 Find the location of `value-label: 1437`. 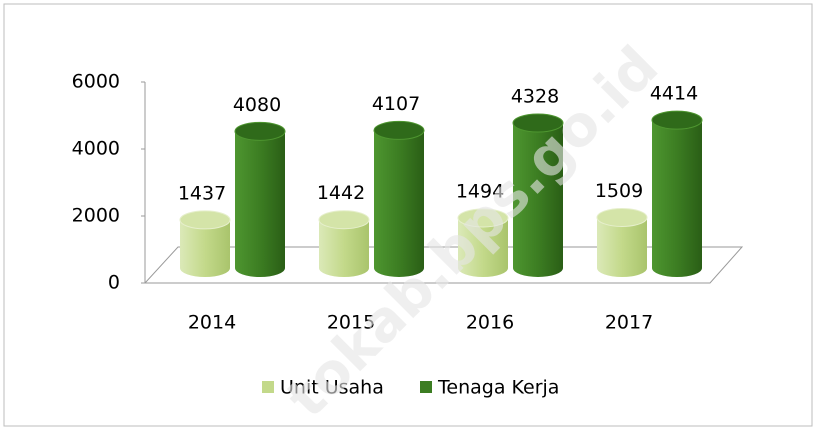

value-label: 1437 is located at coordinates (202, 193).